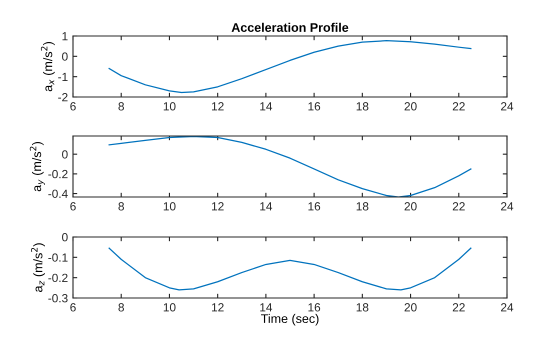 The width and height of the screenshot is (560, 337). What do you see at coordinates (47, 67) in the screenshot?
I see `y-axis-title: a$_{x}$ (m/s$^{2}$)` at bounding box center [47, 67].